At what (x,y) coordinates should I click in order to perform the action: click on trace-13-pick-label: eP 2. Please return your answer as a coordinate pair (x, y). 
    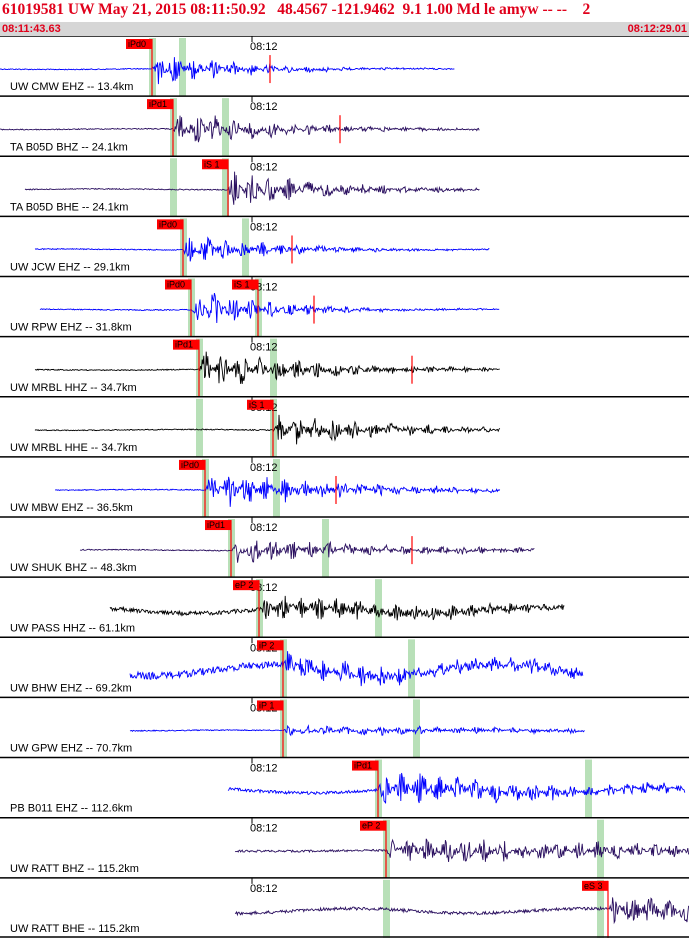
    Looking at the image, I should click on (371, 826).